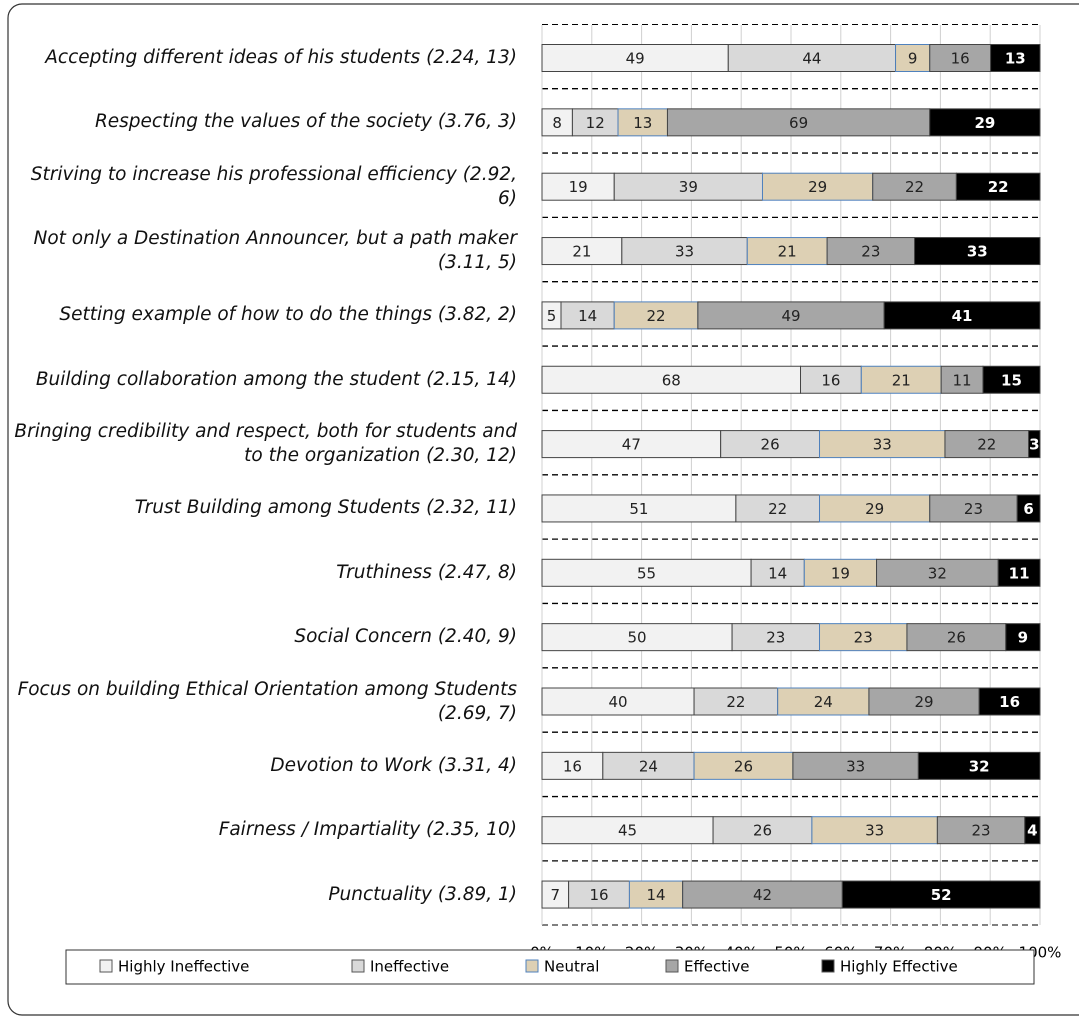 This screenshot has width=1079, height=1019. What do you see at coordinates (798, 123) in the screenshot?
I see `value-label: 69` at bounding box center [798, 123].